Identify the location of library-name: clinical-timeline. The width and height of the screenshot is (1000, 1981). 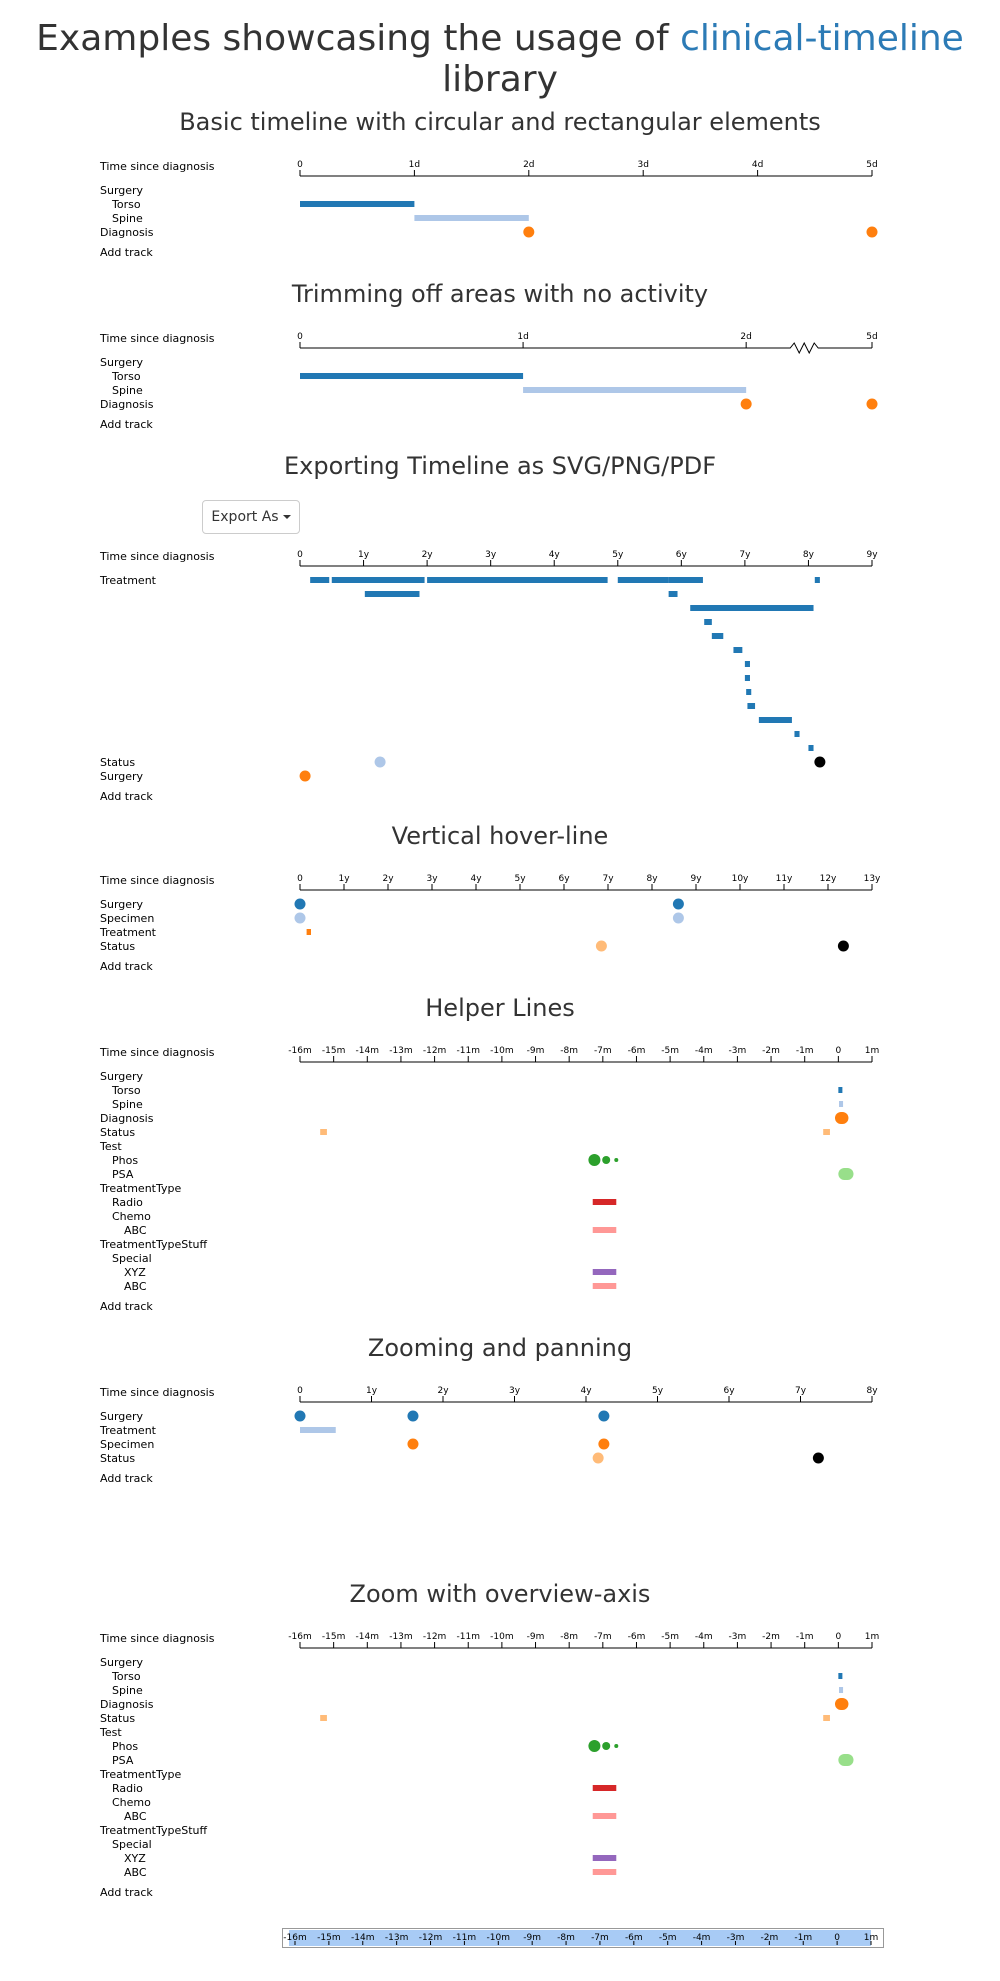
(822, 38).